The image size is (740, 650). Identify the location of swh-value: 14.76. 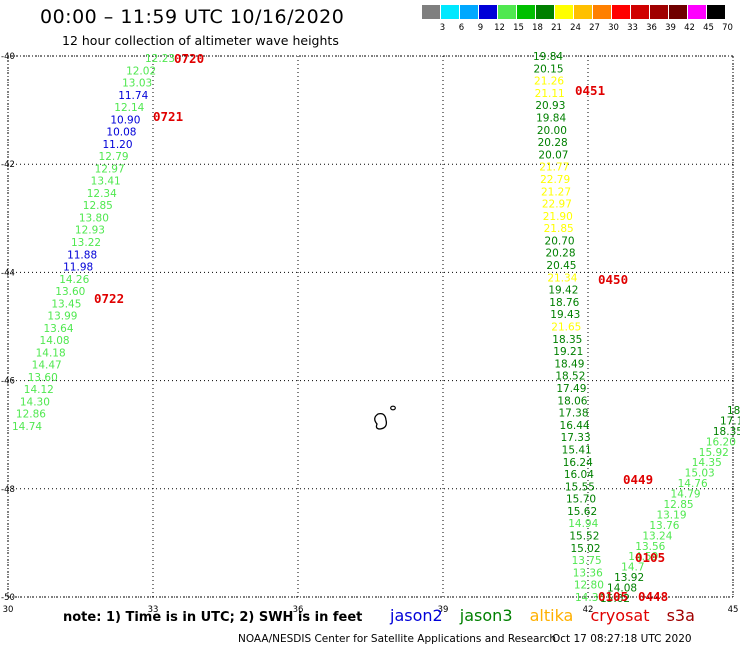
(693, 484).